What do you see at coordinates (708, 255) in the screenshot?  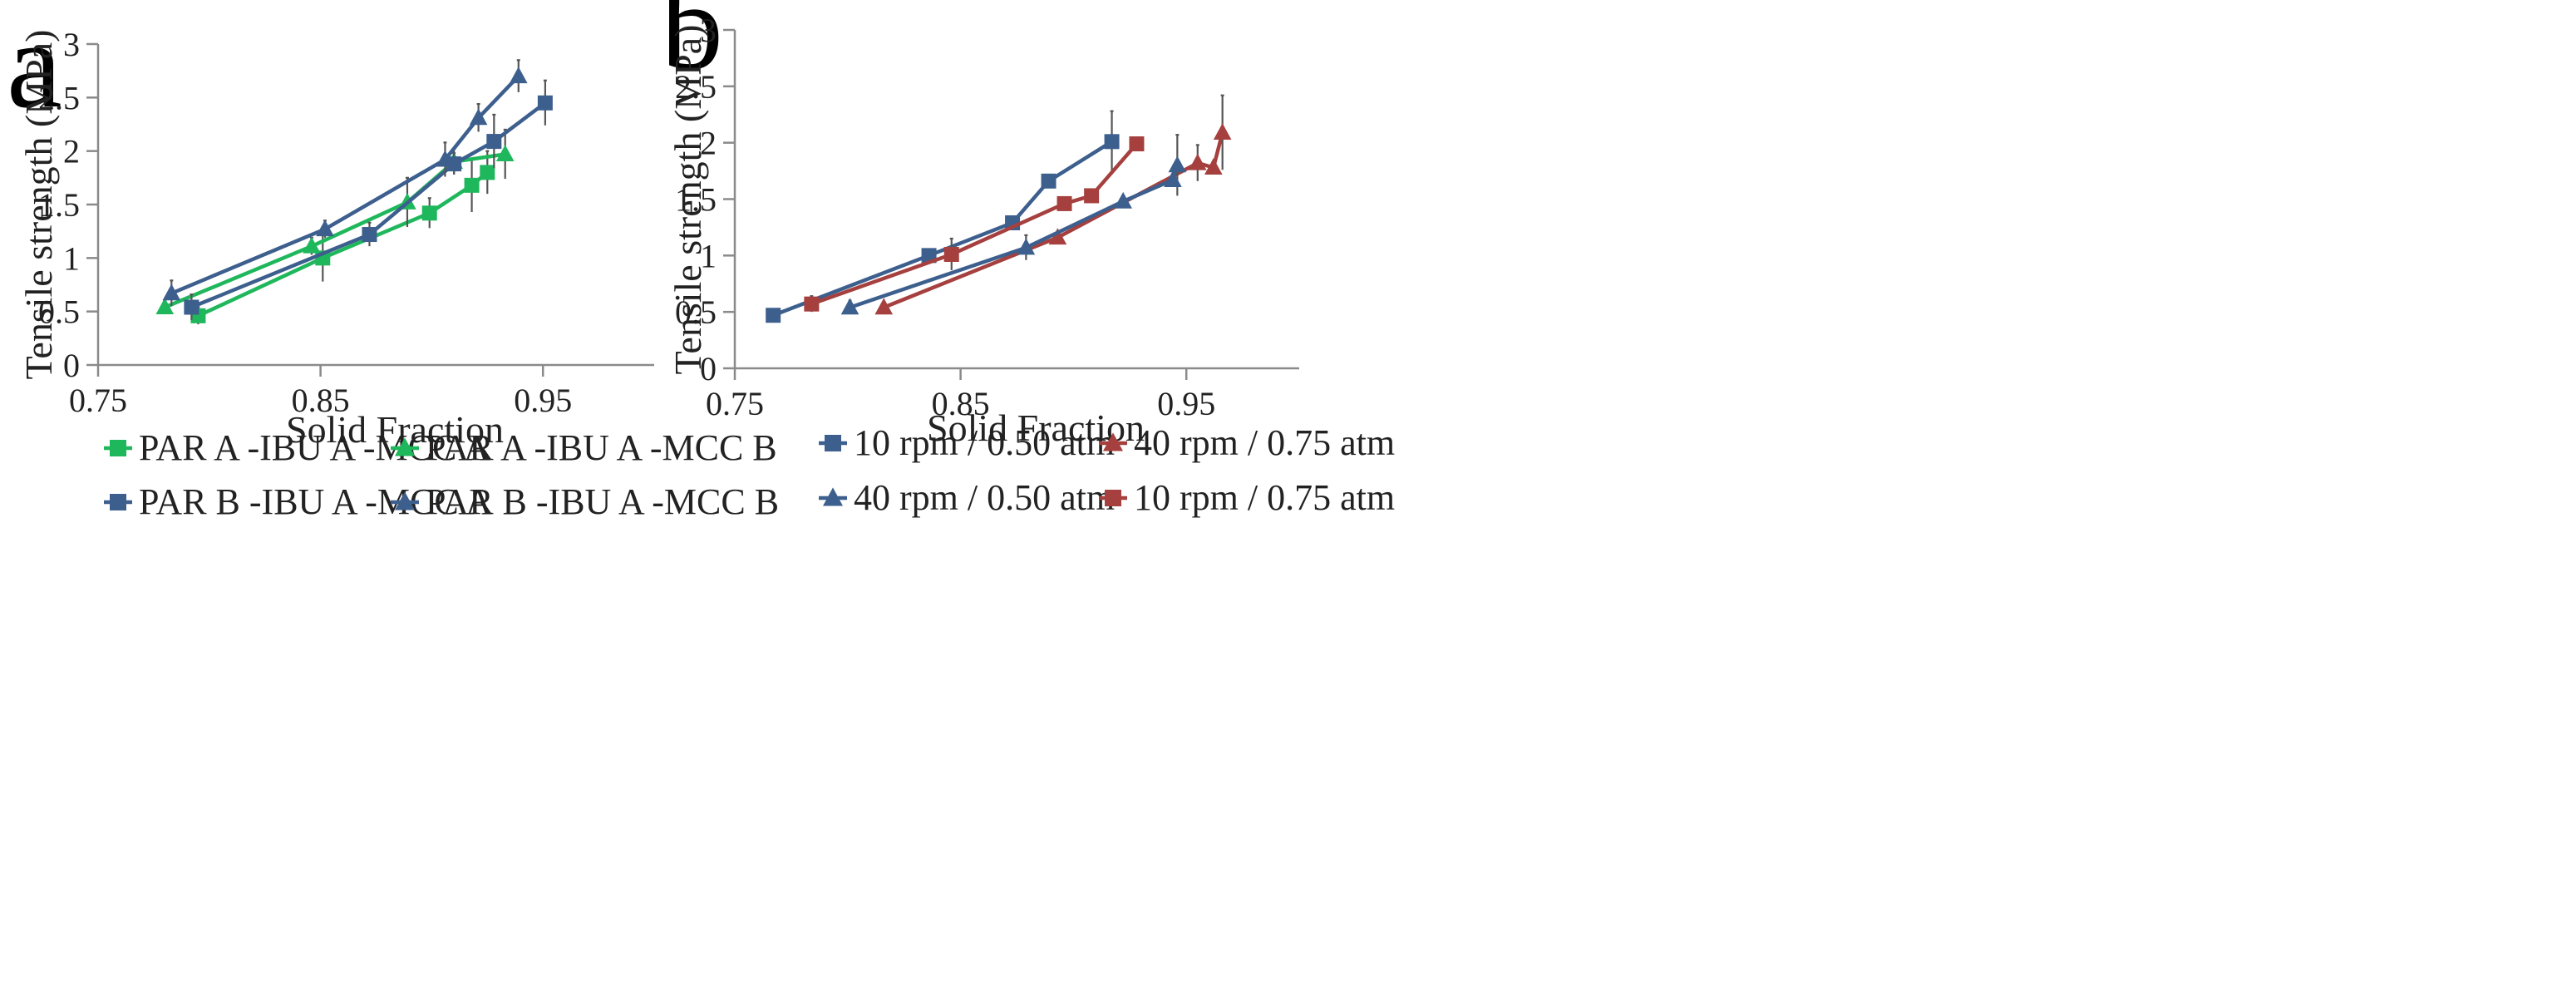 I see `panel-b-y-tick-label: 1` at bounding box center [708, 255].